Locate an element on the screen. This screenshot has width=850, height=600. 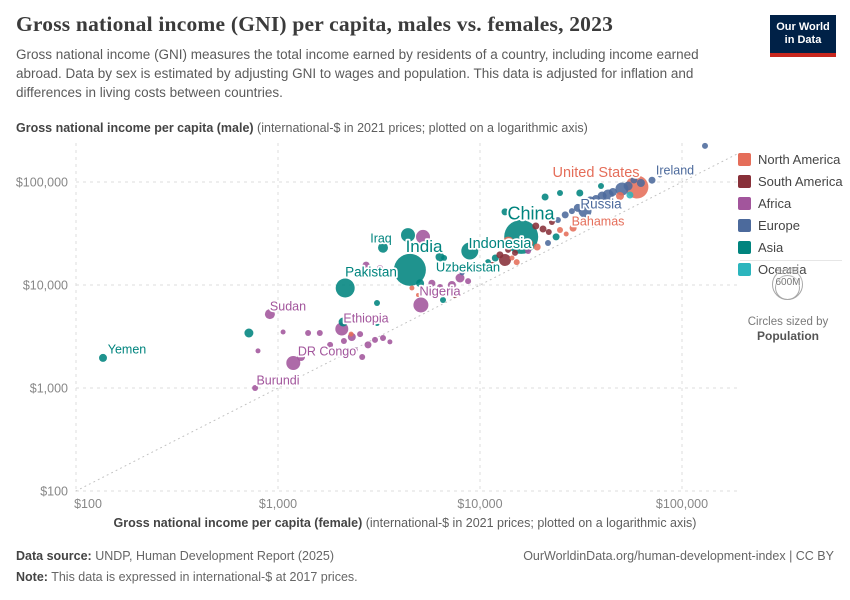
legend-item-south-america: South America is located at coordinates (790, 181).